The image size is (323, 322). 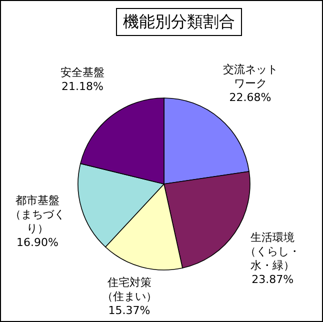 I want to click on slice-label: 交流ネットワーク, so click(x=250, y=77).